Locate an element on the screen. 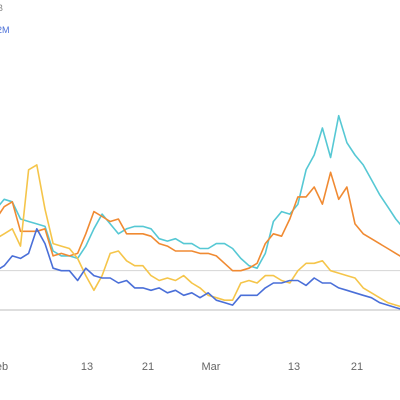 The image size is (400, 400). grid-lines is located at coordinates (200, 290).